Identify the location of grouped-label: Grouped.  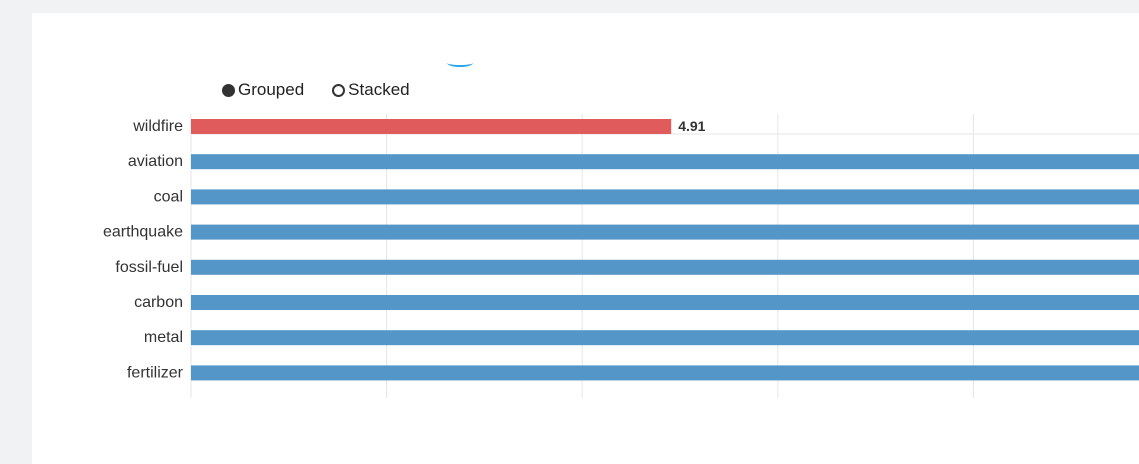
(271, 89).